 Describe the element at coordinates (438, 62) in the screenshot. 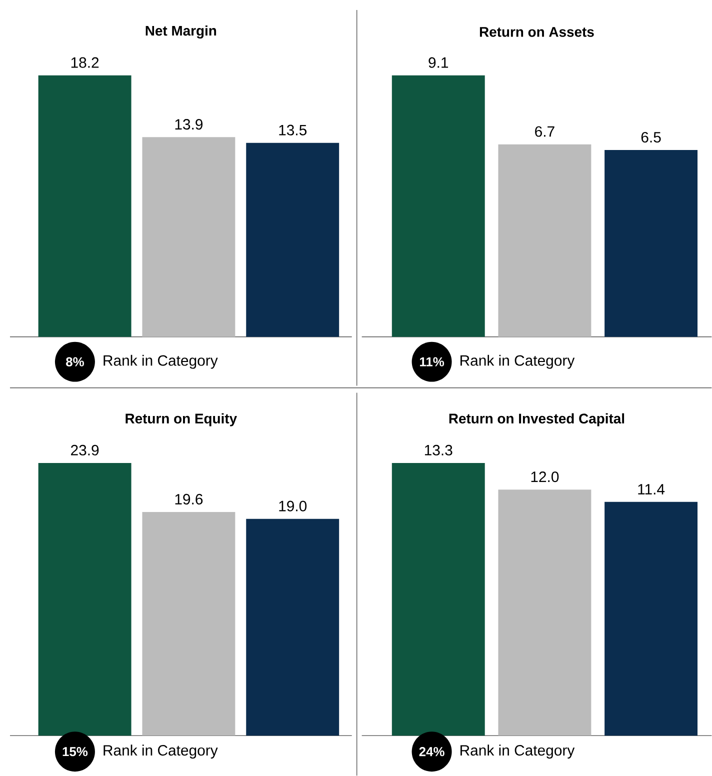

I see `data-label: 9.1` at that location.